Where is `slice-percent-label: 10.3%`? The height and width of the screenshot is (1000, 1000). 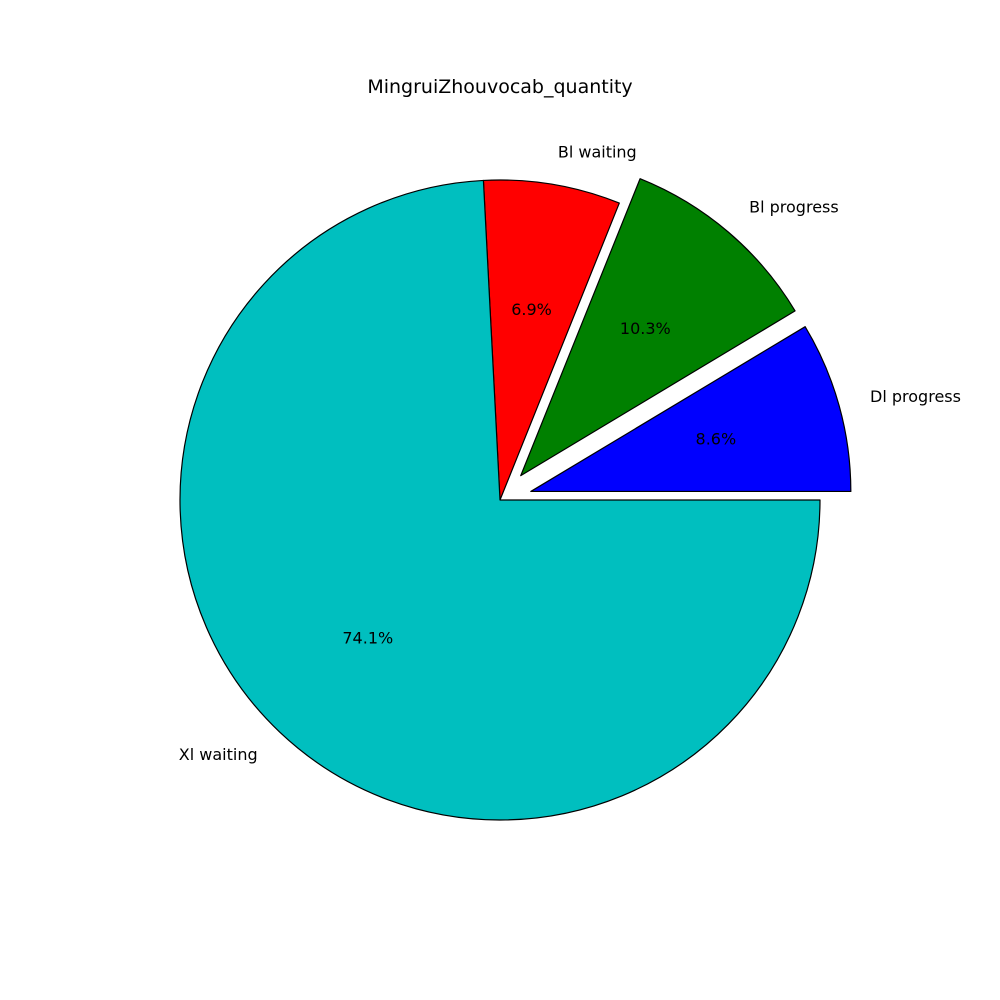 slice-percent-label: 10.3% is located at coordinates (645, 328).